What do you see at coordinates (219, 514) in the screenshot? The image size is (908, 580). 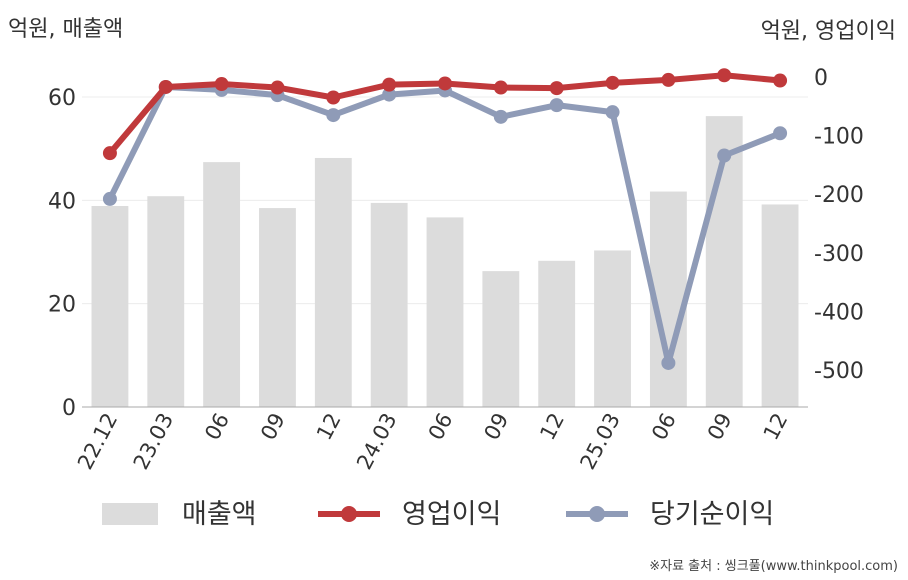 I see `legend-label: 매출액` at bounding box center [219, 514].